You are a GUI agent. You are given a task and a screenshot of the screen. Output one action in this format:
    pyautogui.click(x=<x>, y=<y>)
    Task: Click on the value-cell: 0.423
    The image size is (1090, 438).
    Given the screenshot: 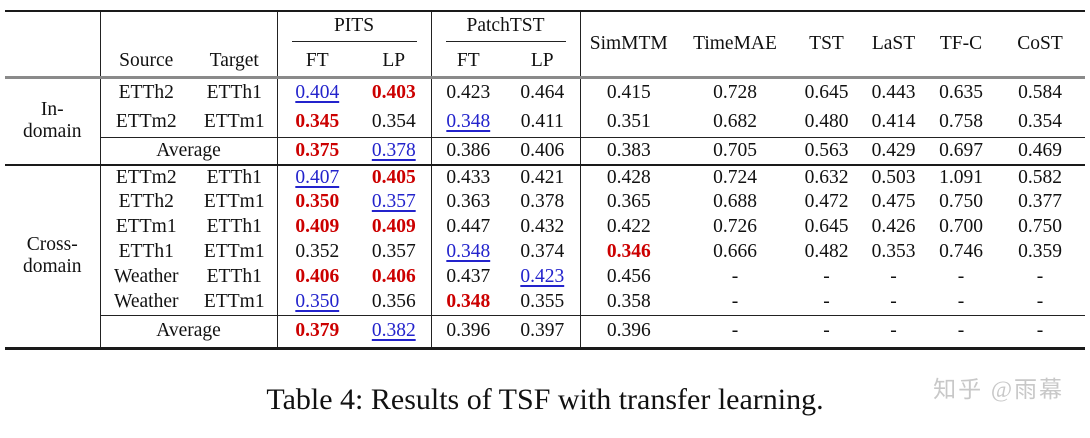 What is the action you would take?
    pyautogui.click(x=543, y=277)
    